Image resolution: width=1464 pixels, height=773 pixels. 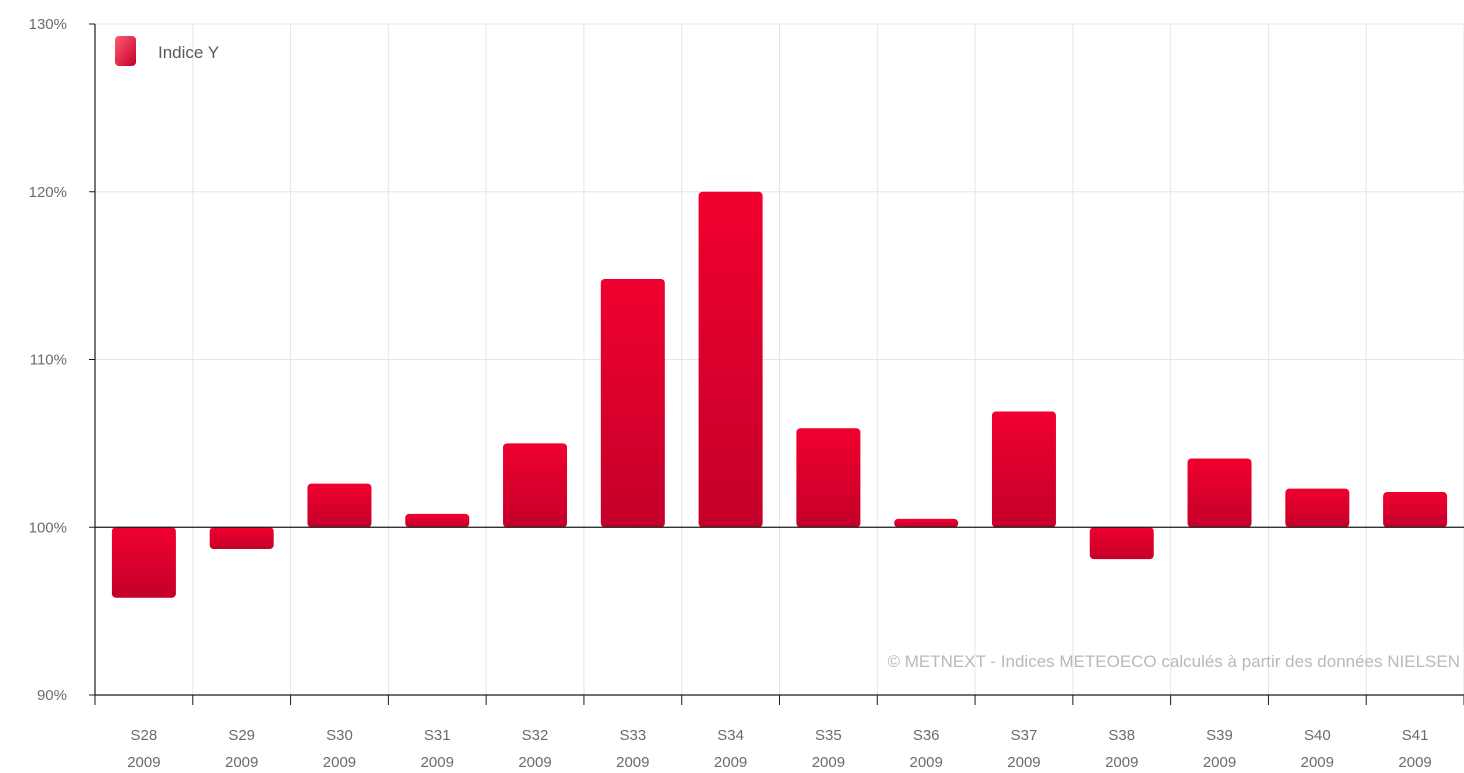 What do you see at coordinates (730, 735) in the screenshot?
I see `x-tick-label-week: S34` at bounding box center [730, 735].